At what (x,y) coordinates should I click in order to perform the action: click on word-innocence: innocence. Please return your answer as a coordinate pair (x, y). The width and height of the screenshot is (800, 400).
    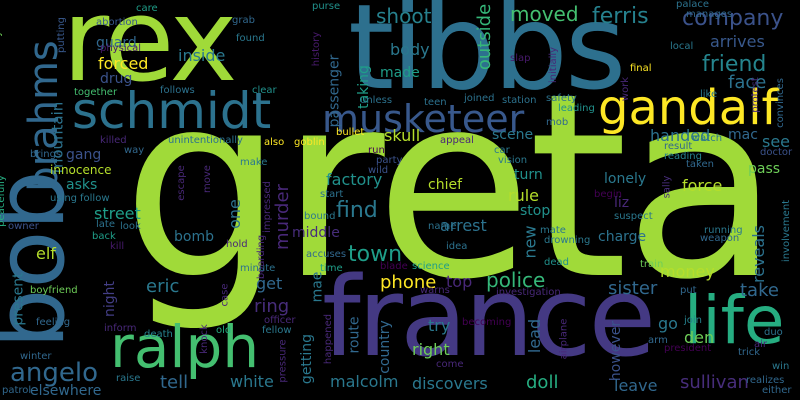
    Looking at the image, I should click on (81, 170).